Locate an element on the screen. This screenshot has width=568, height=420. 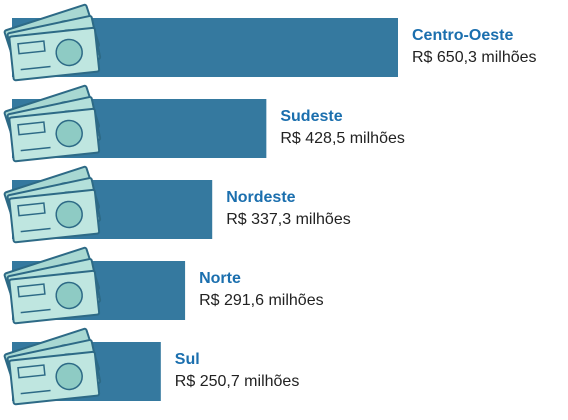
value-label: R$ 291,6 milhões is located at coordinates (261, 300).